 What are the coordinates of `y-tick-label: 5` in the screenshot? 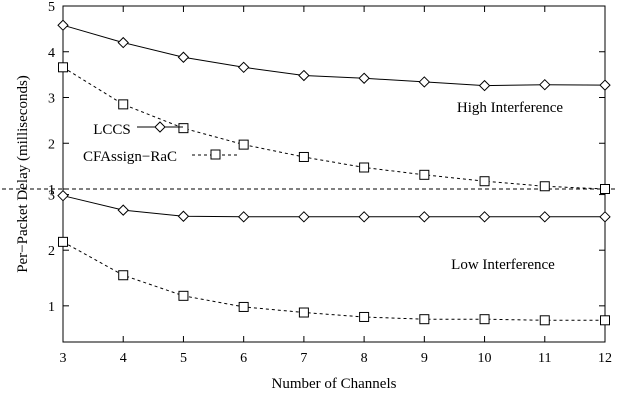 It's located at (51, 7).